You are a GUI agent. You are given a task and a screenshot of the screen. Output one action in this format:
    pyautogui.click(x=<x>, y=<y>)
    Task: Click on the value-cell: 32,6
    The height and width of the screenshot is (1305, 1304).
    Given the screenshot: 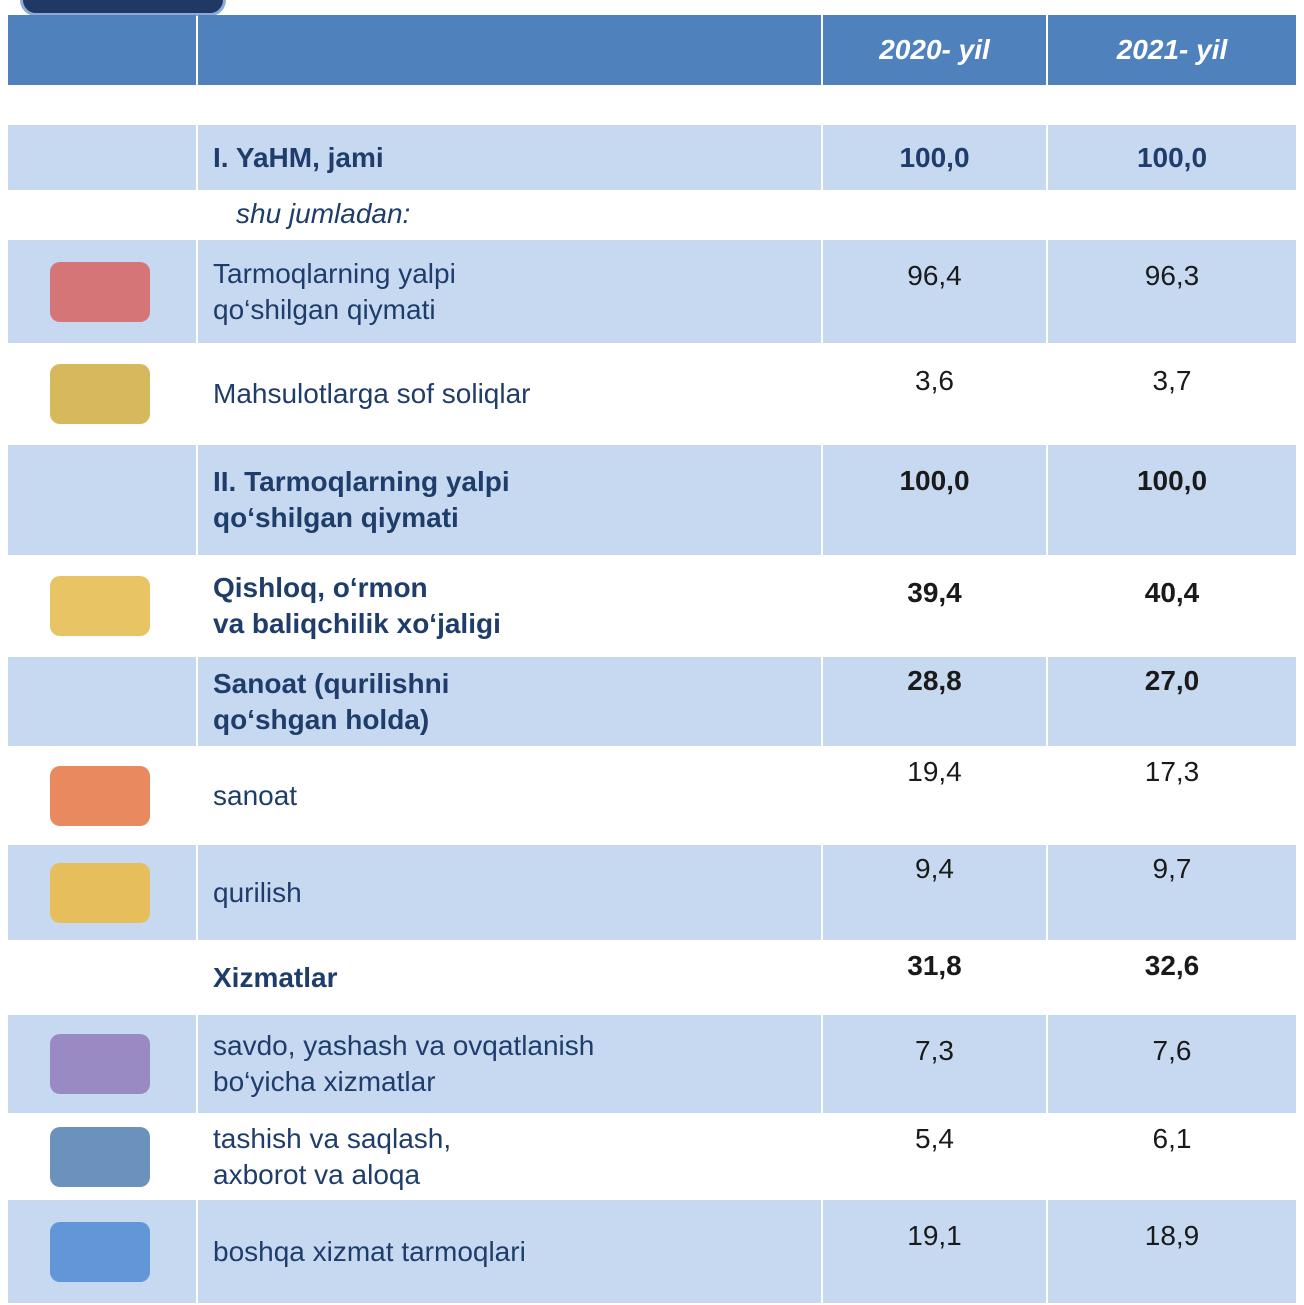 What is the action you would take?
    pyautogui.click(x=1172, y=977)
    